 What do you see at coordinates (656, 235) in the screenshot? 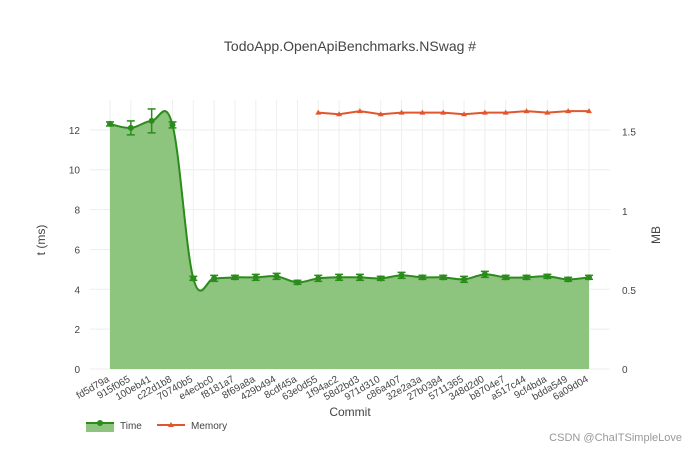
I see `y2-axis-title: MB` at bounding box center [656, 235].